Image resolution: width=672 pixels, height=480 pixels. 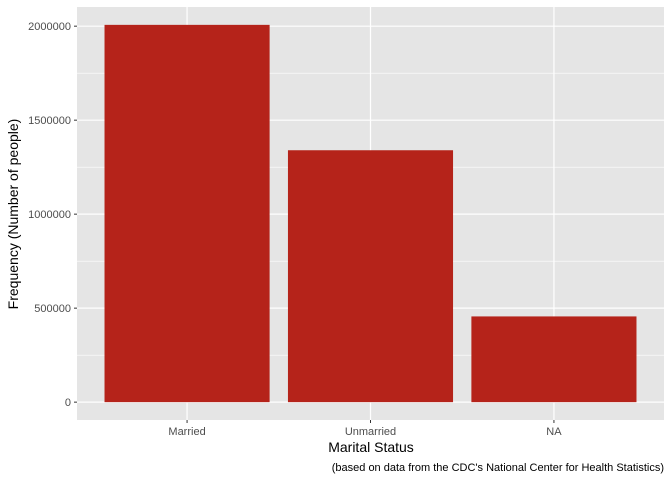 What do you see at coordinates (186, 432) in the screenshot?
I see `x-tick-label: Married` at bounding box center [186, 432].